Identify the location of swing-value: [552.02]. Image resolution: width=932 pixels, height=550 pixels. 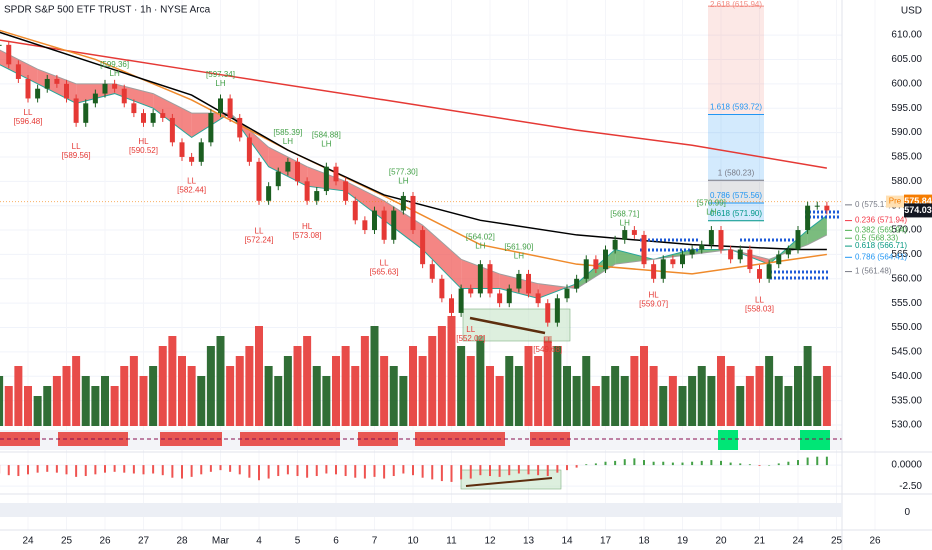
(470, 338).